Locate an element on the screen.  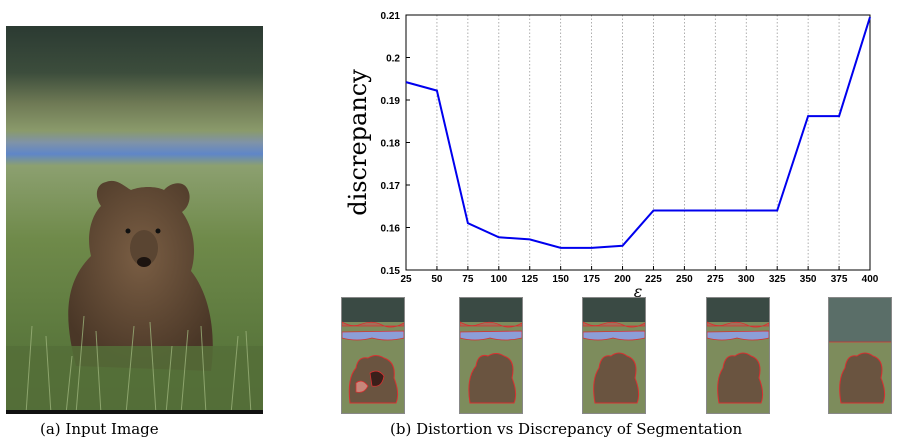
x-tick-label: 225 is located at coordinates (653, 279).